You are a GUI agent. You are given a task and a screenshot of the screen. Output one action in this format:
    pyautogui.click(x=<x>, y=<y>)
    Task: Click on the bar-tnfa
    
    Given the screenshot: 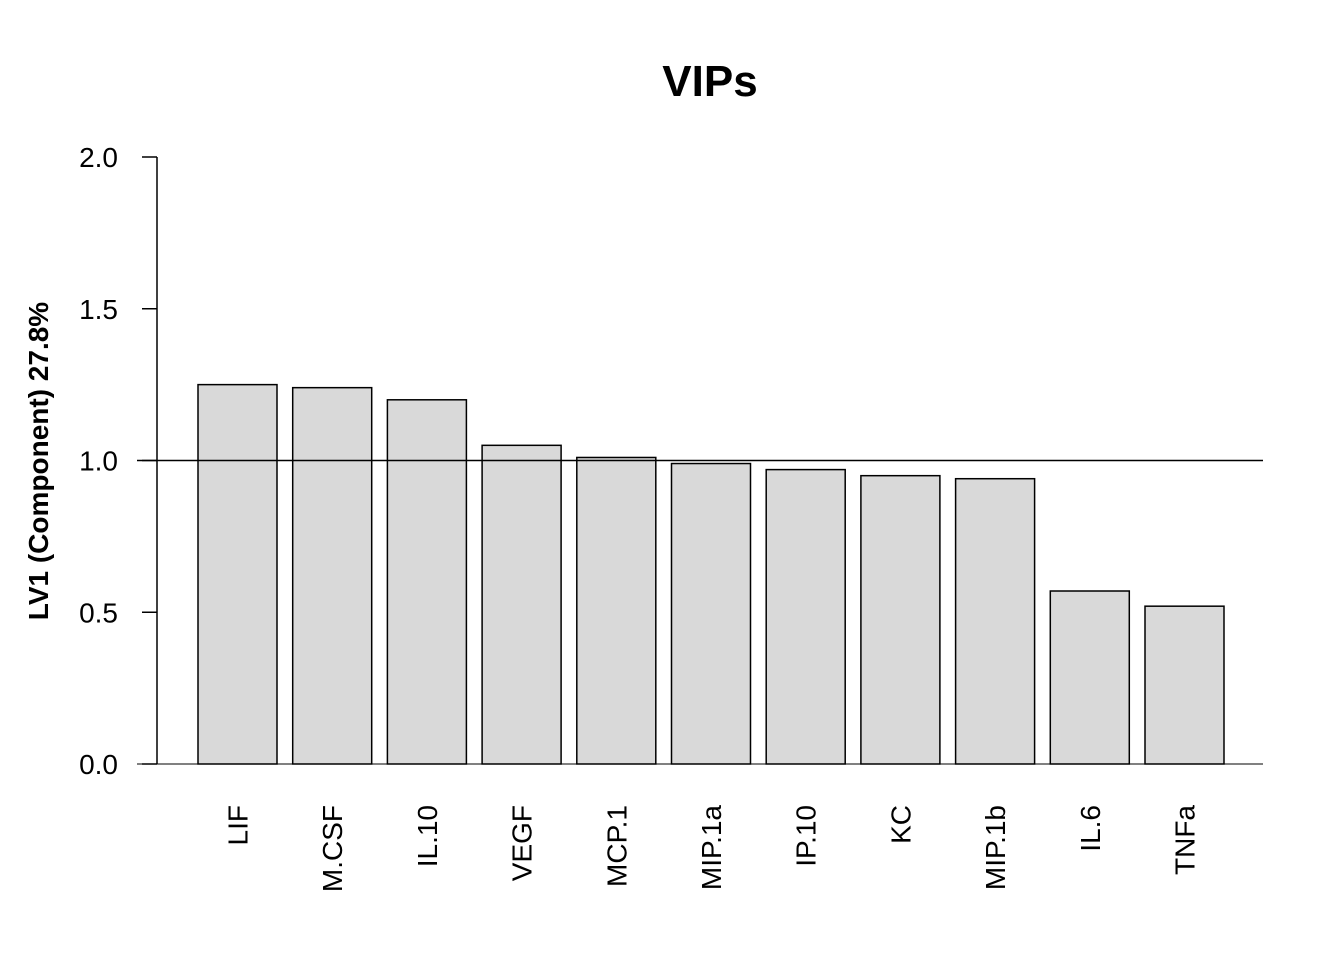 What is the action you would take?
    pyautogui.click(x=1184, y=685)
    